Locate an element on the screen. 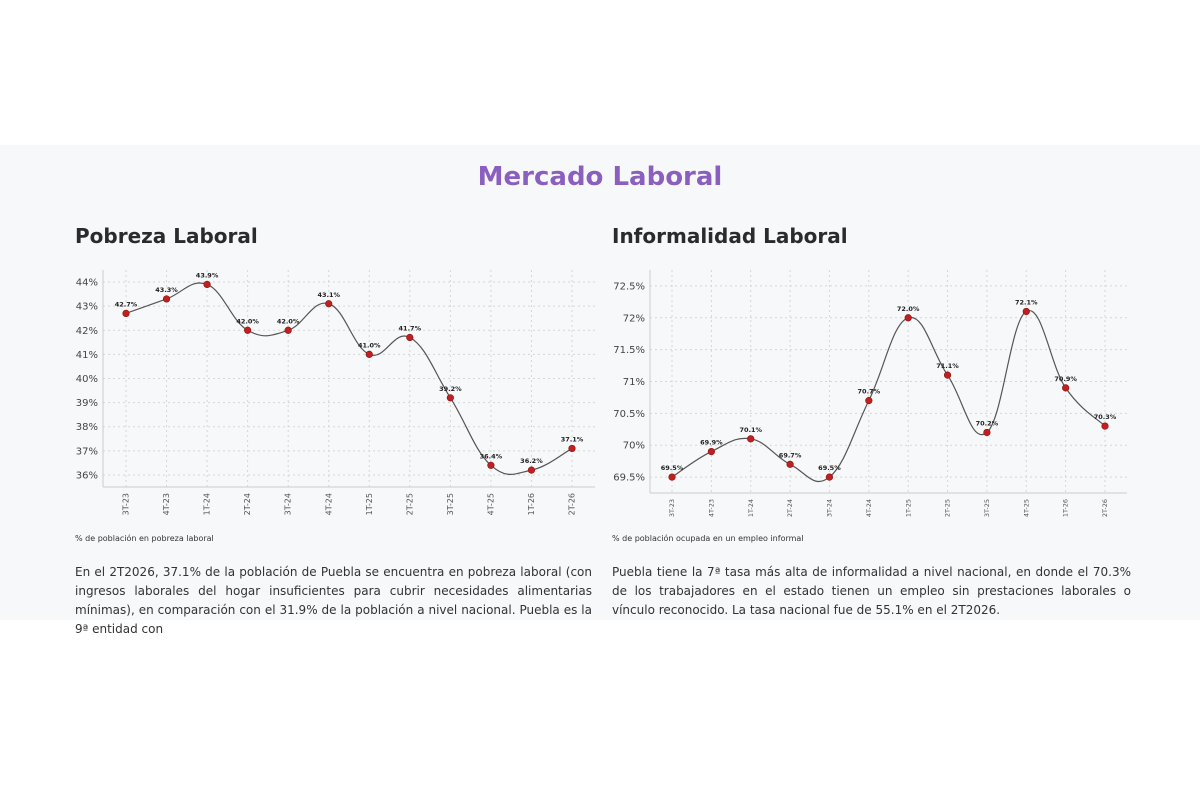 This screenshot has height=800, width=1200. data-label: 69.7% is located at coordinates (790, 455).